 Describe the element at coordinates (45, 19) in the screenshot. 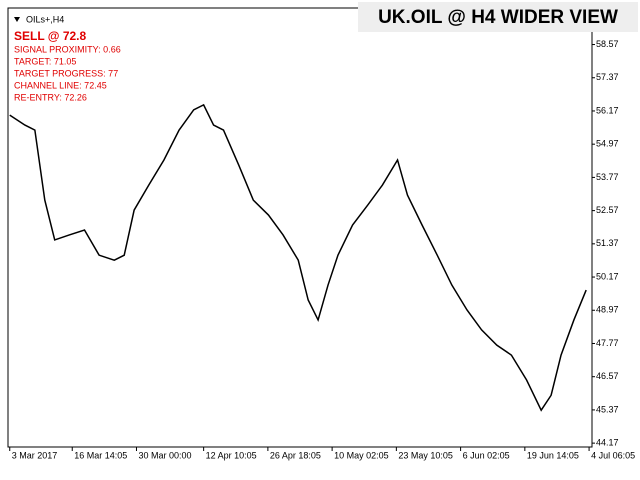

I see `symbol-label: OILs+,H4` at that location.